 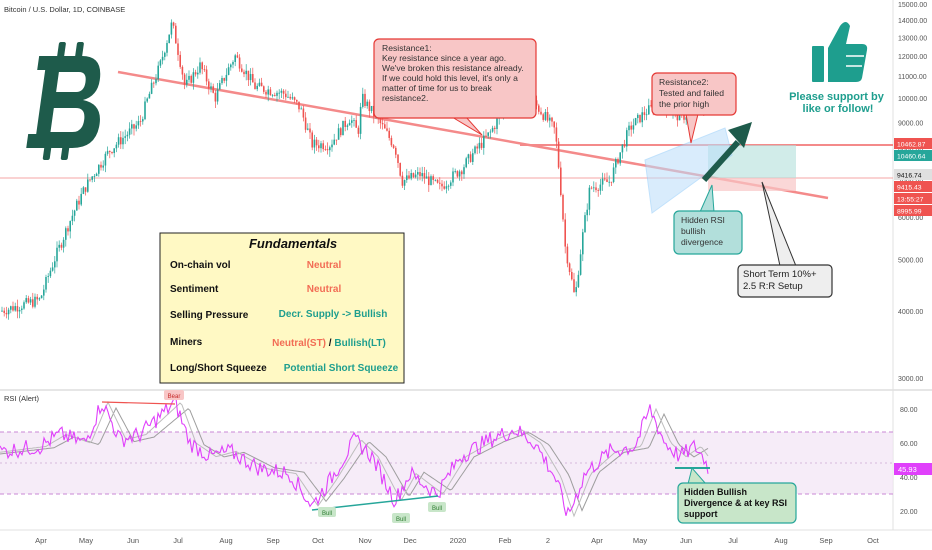 I want to click on long-stop-zone, so click(x=752, y=184).